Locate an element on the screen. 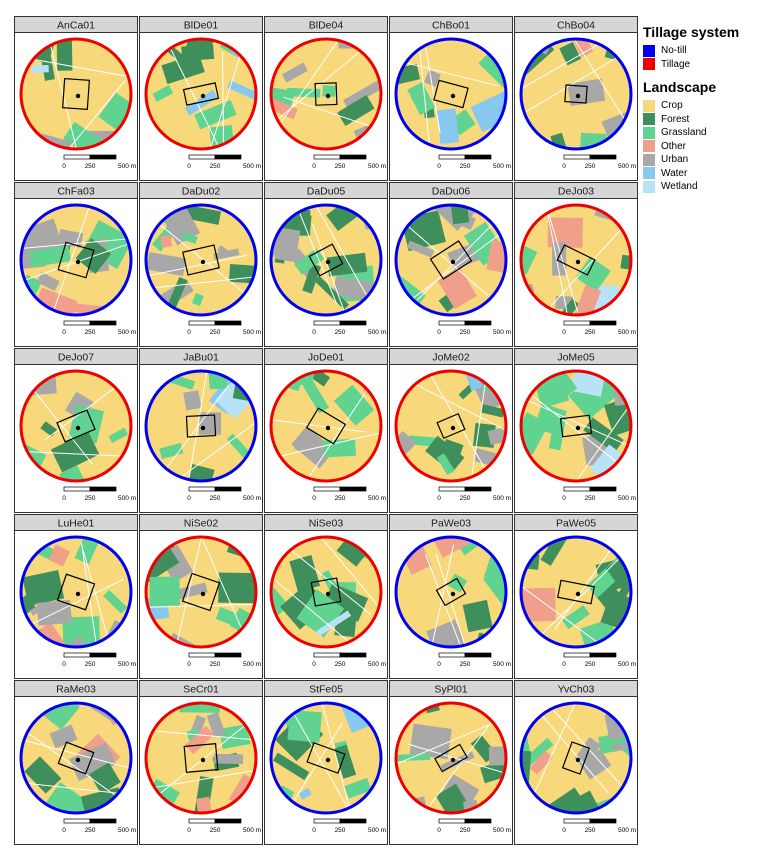  map-panel-pawe03: PaWe03 0 250 500 m is located at coordinates (451, 596).